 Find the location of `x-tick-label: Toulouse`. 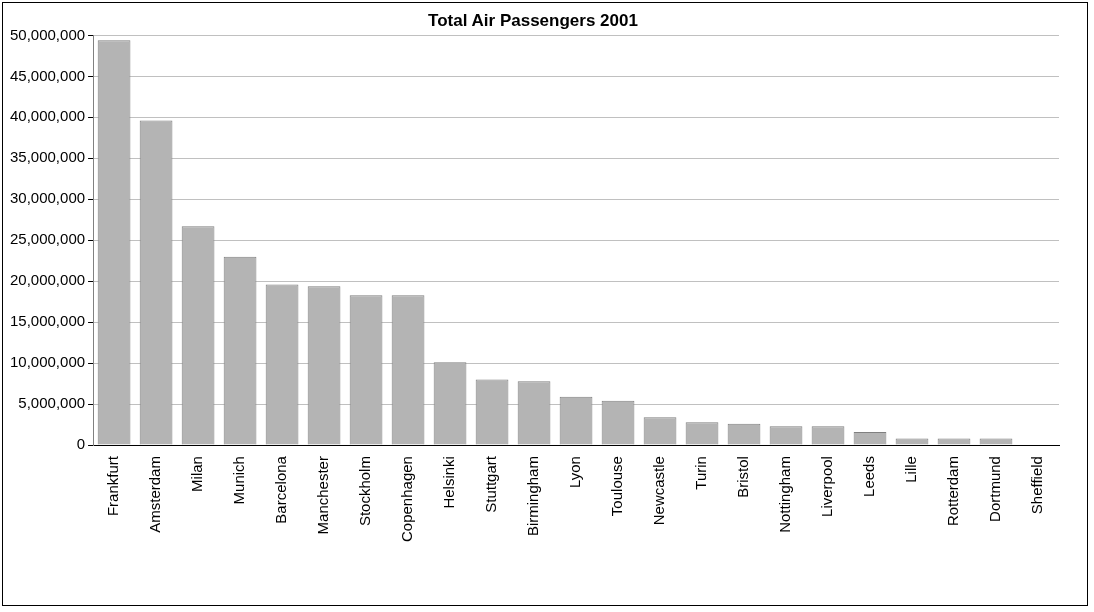

x-tick-label: Toulouse is located at coordinates (617, 486).